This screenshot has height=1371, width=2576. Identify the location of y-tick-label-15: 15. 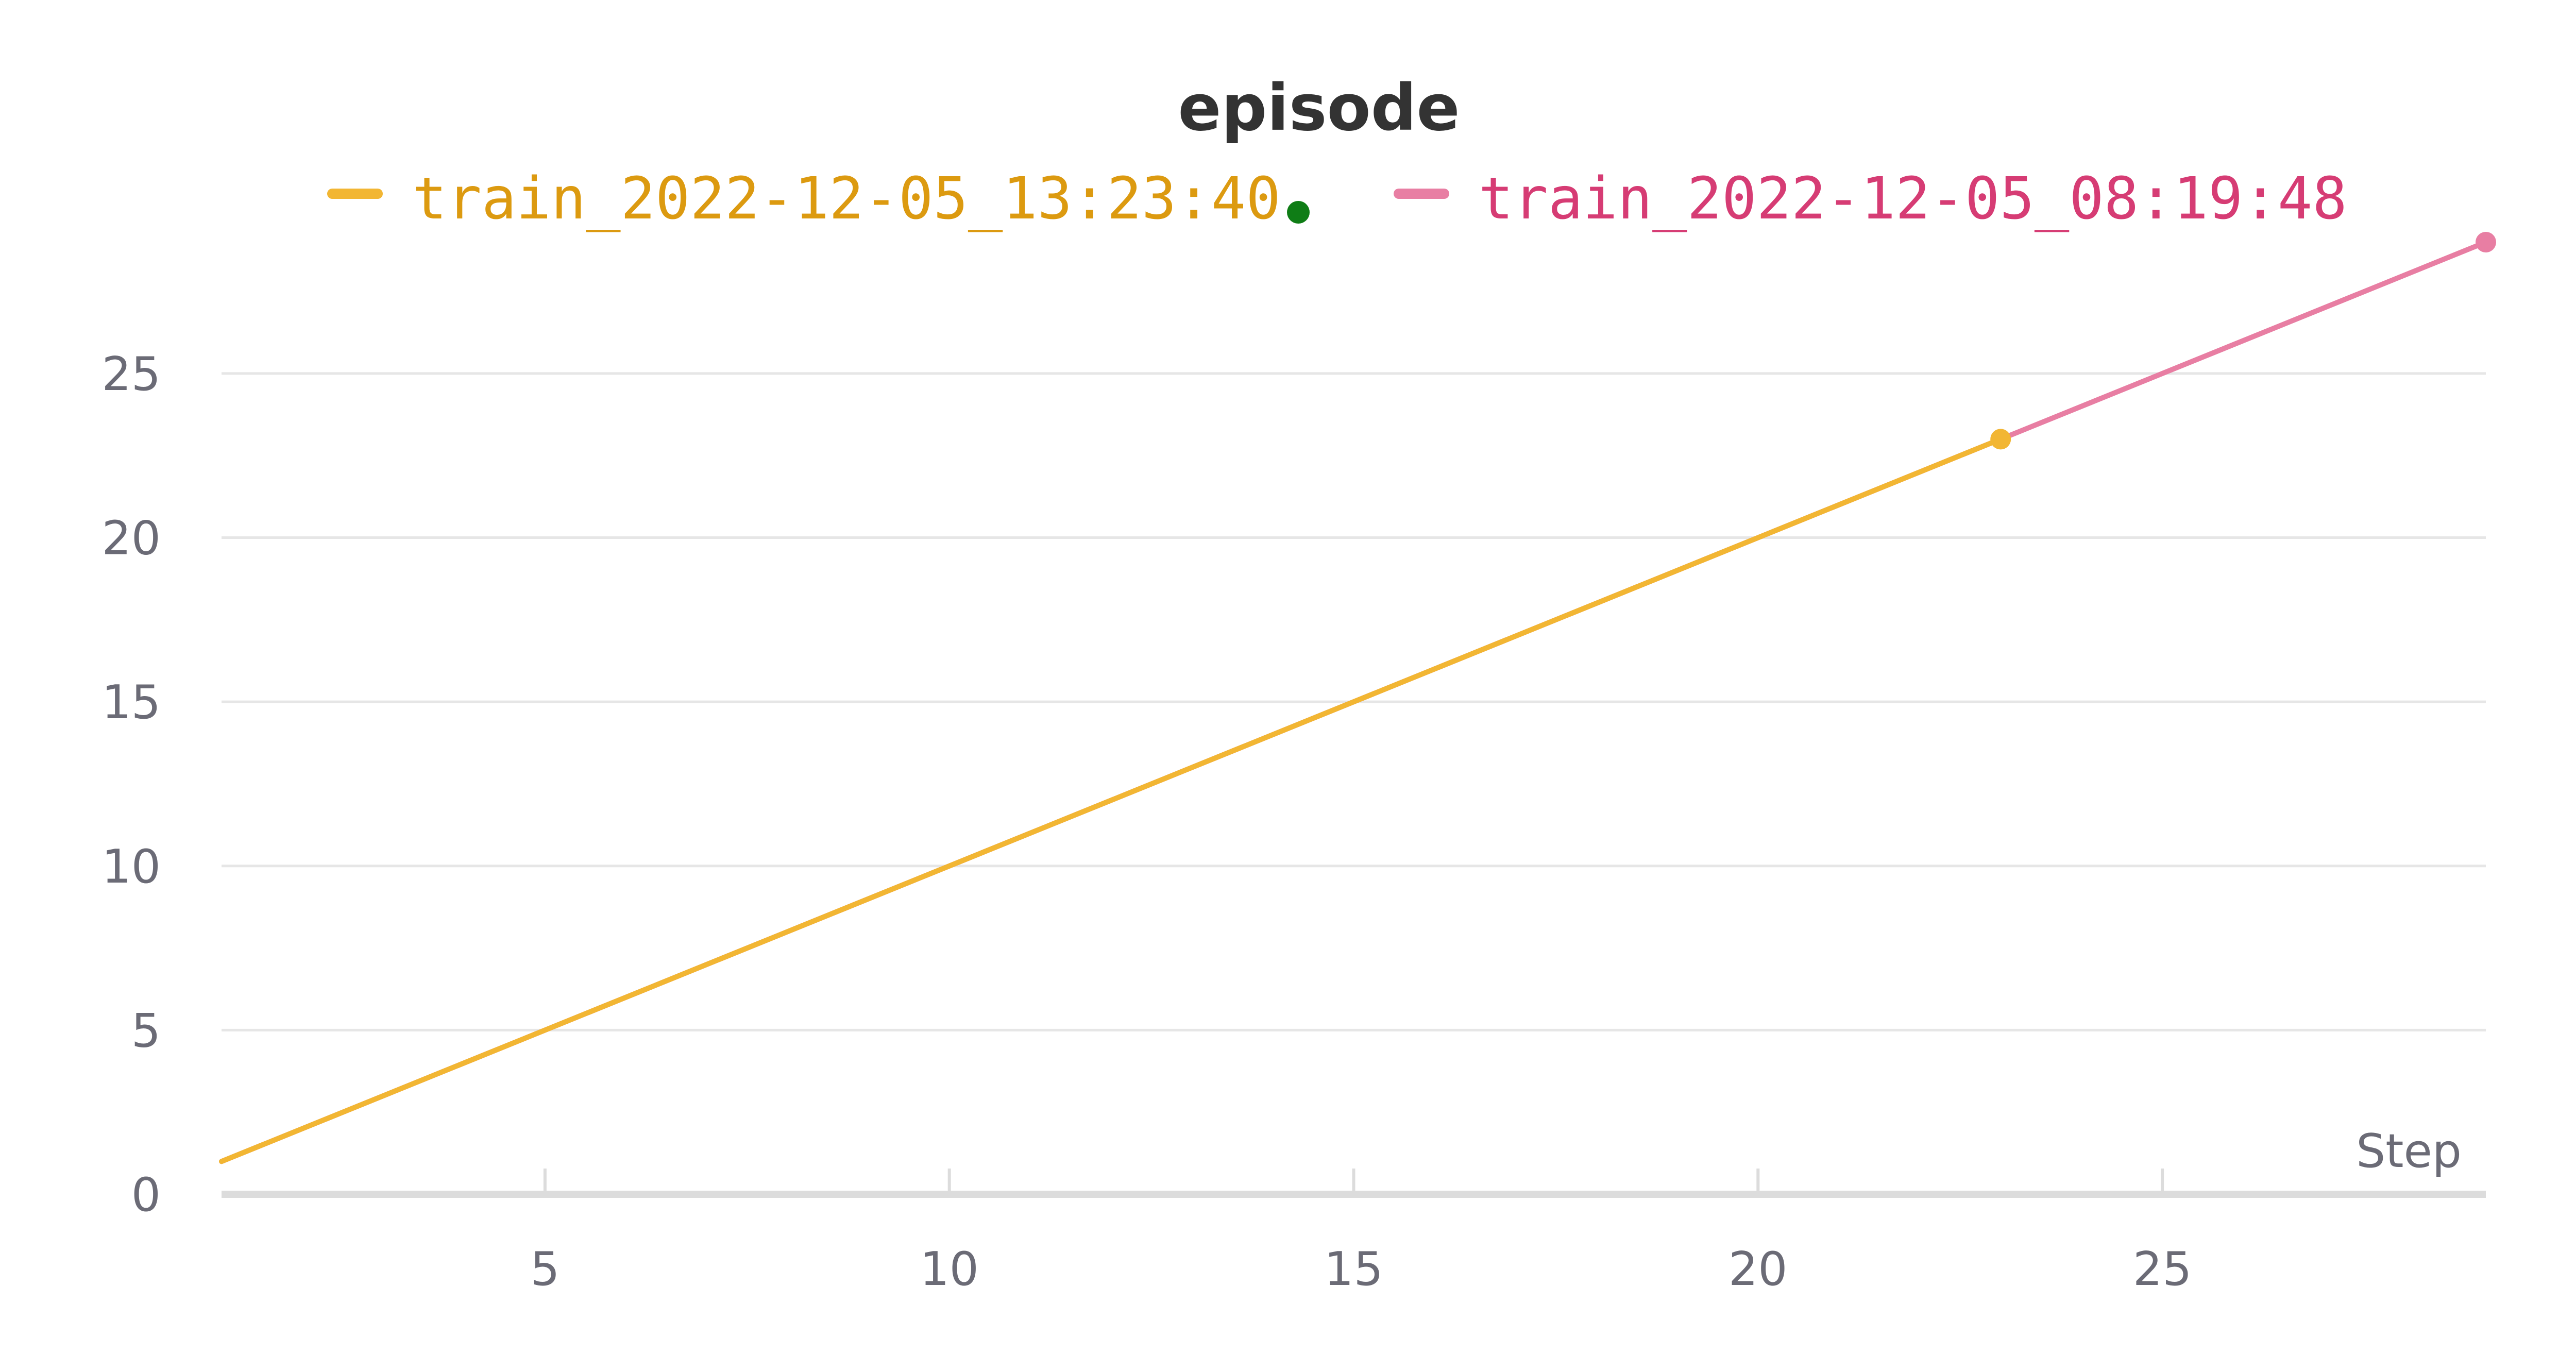
(131, 702).